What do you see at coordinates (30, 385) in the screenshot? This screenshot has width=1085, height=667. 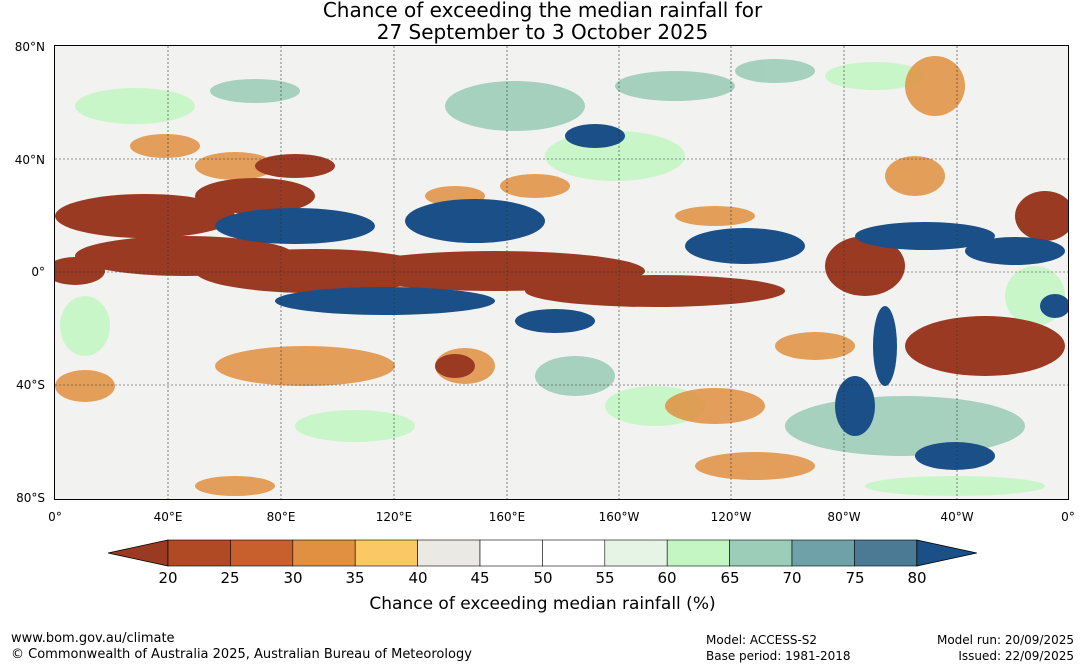 I see `lat-label-40s: 40°S` at bounding box center [30, 385].